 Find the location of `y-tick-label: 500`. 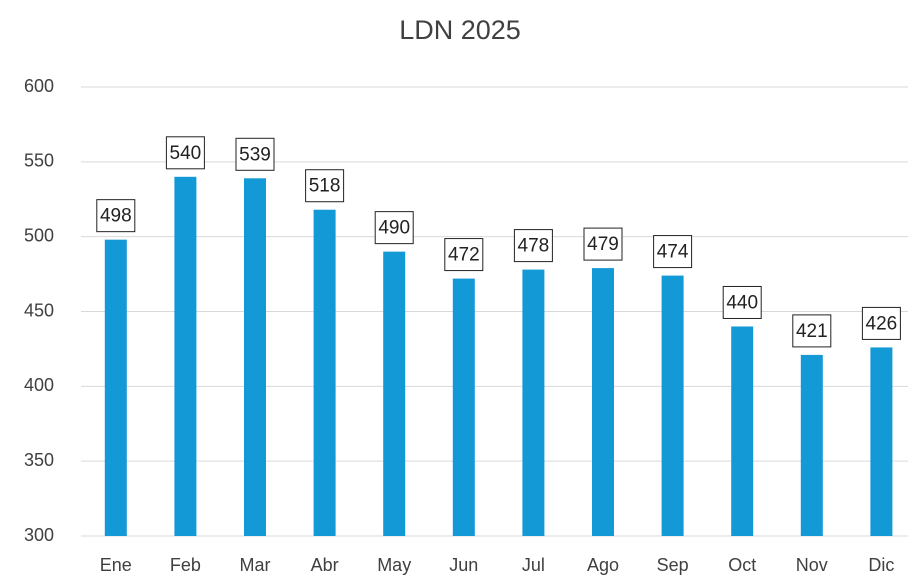

y-tick-label: 500 is located at coordinates (39, 235).